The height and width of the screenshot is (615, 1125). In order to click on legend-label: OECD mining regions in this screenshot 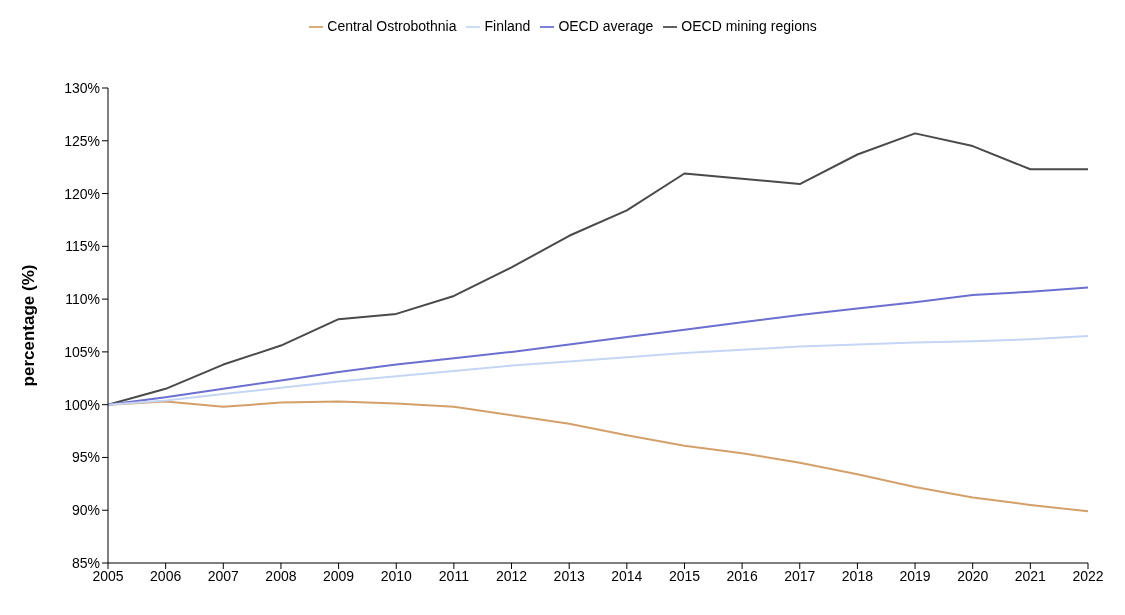, I will do `click(749, 26)`.